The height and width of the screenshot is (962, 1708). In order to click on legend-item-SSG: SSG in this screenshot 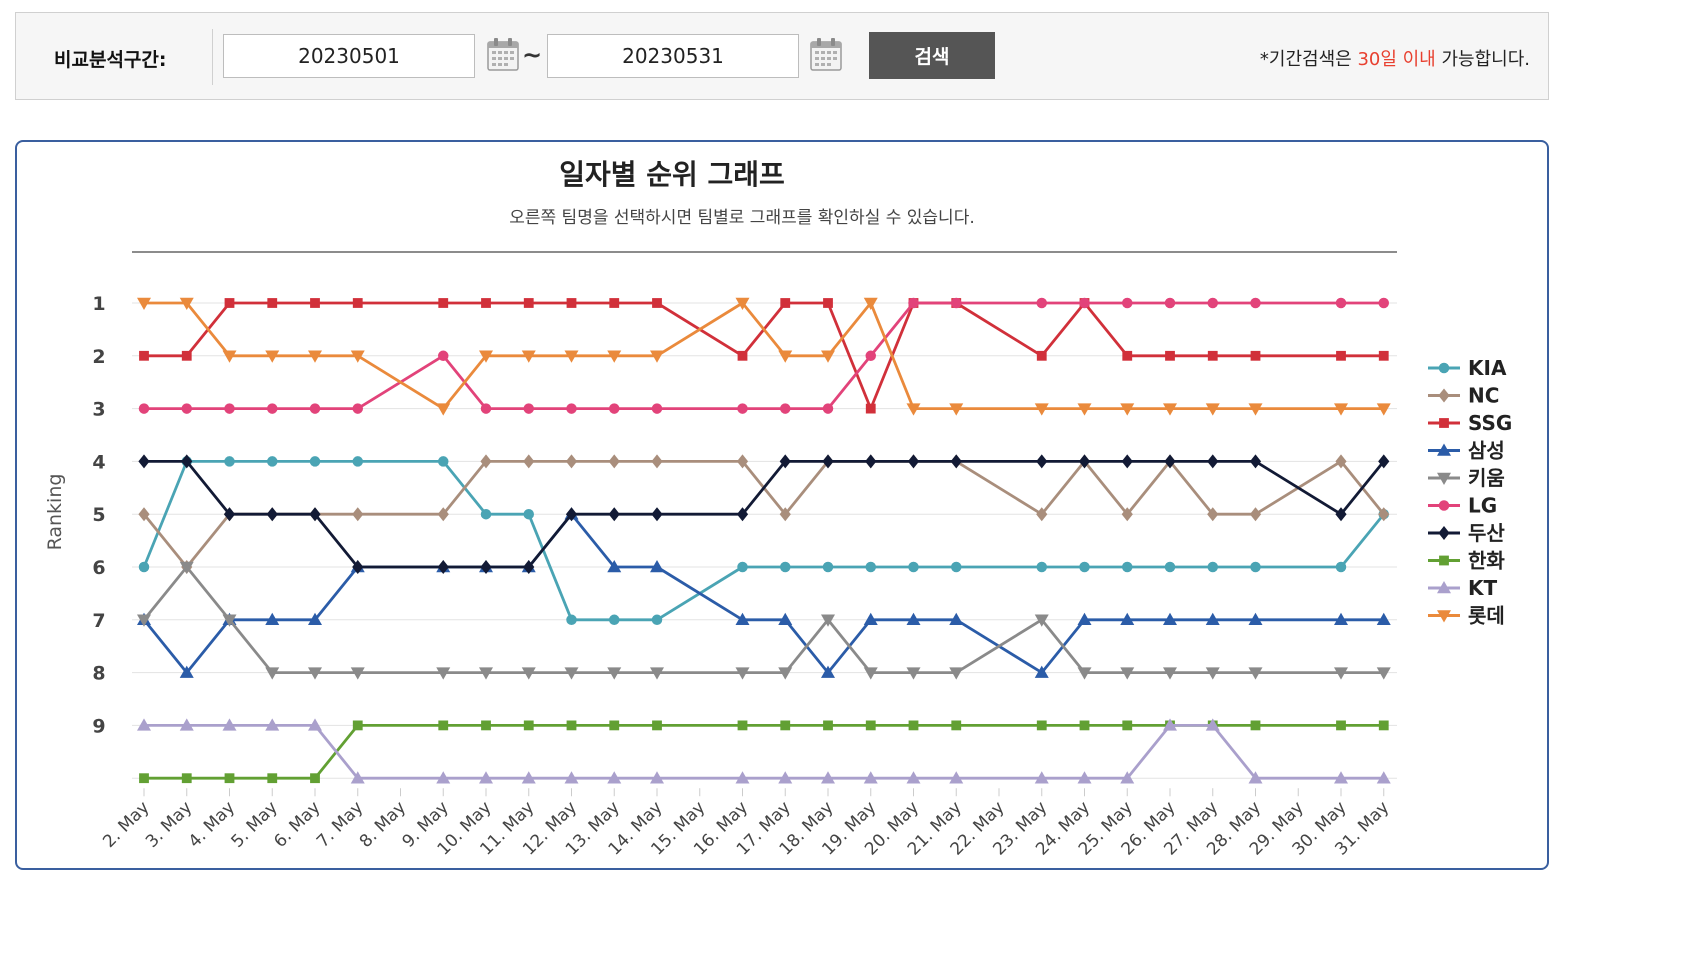, I will do `click(1470, 423)`.